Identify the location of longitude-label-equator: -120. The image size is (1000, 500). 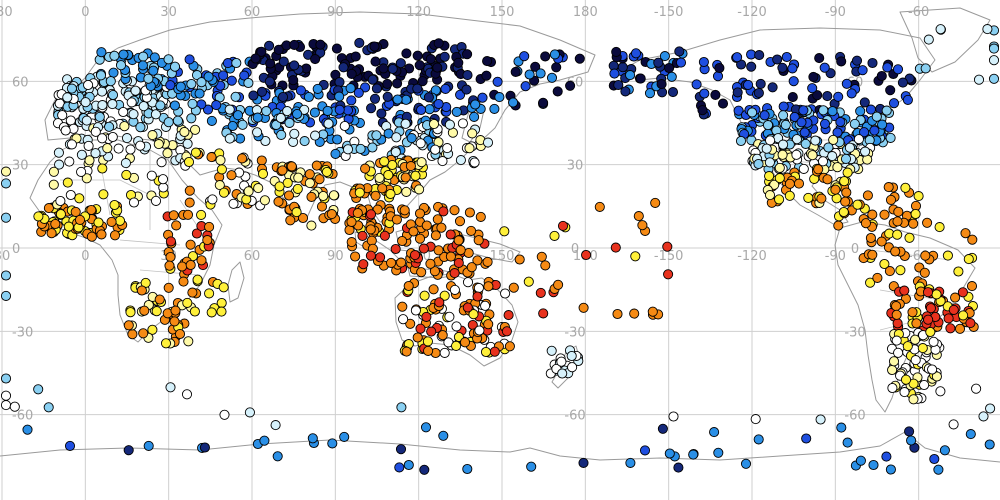
(752, 256).